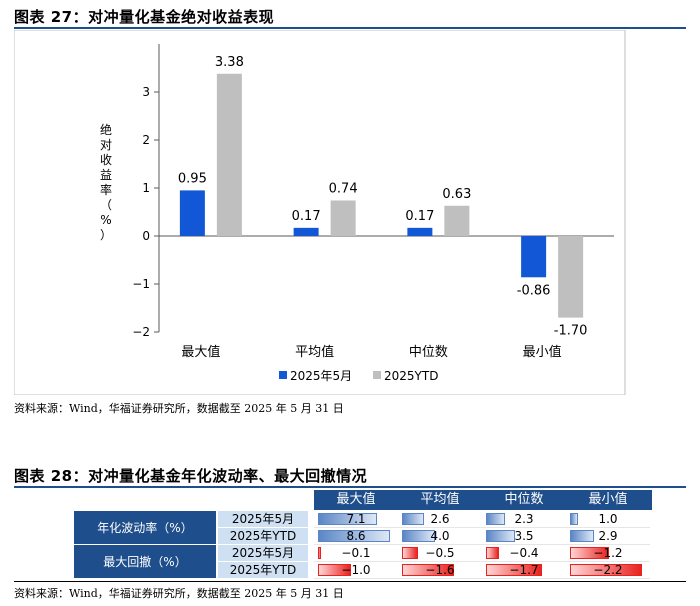 This screenshot has width=700, height=606. What do you see at coordinates (106, 205) in the screenshot?
I see `y-label-char: （` at bounding box center [106, 205].